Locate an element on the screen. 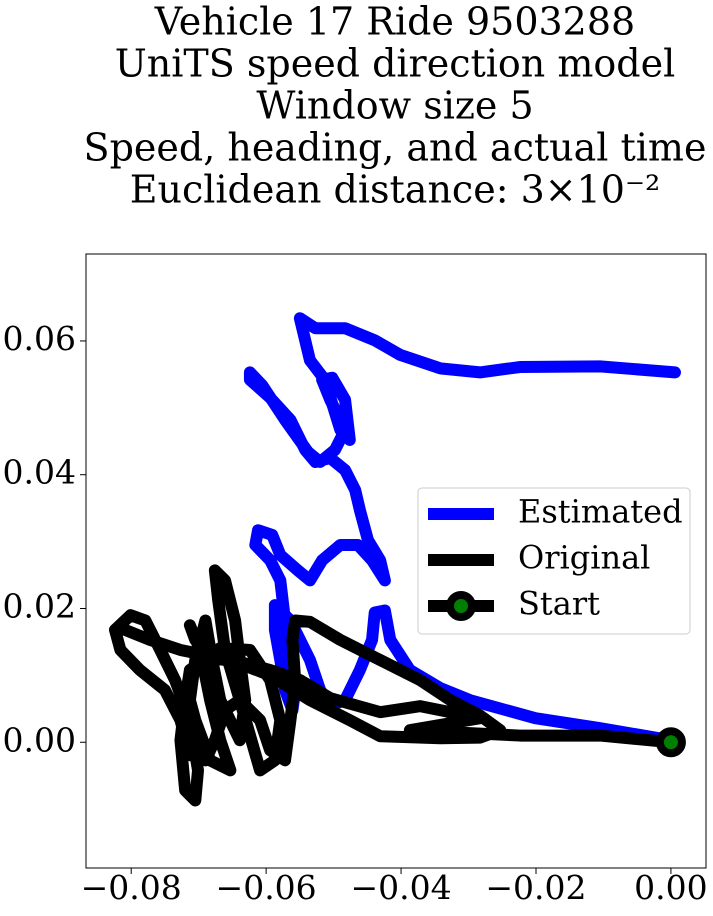 Image resolution: width=713 pixels, height=916 pixels. legend-label: Original is located at coordinates (584, 558).